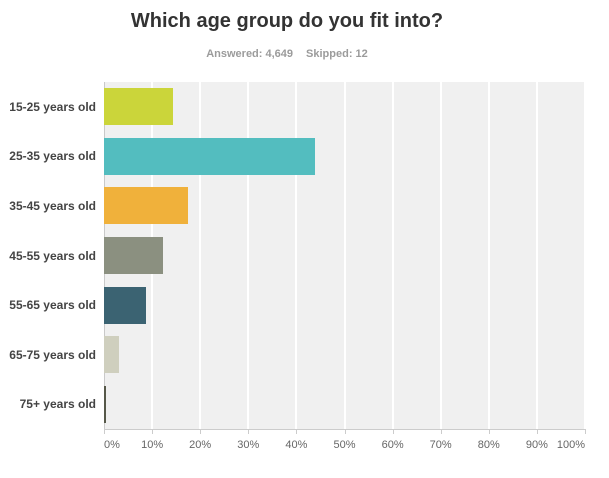  Describe the element at coordinates (152, 445) in the screenshot. I see `x-axis-tick-label: 10%` at that location.